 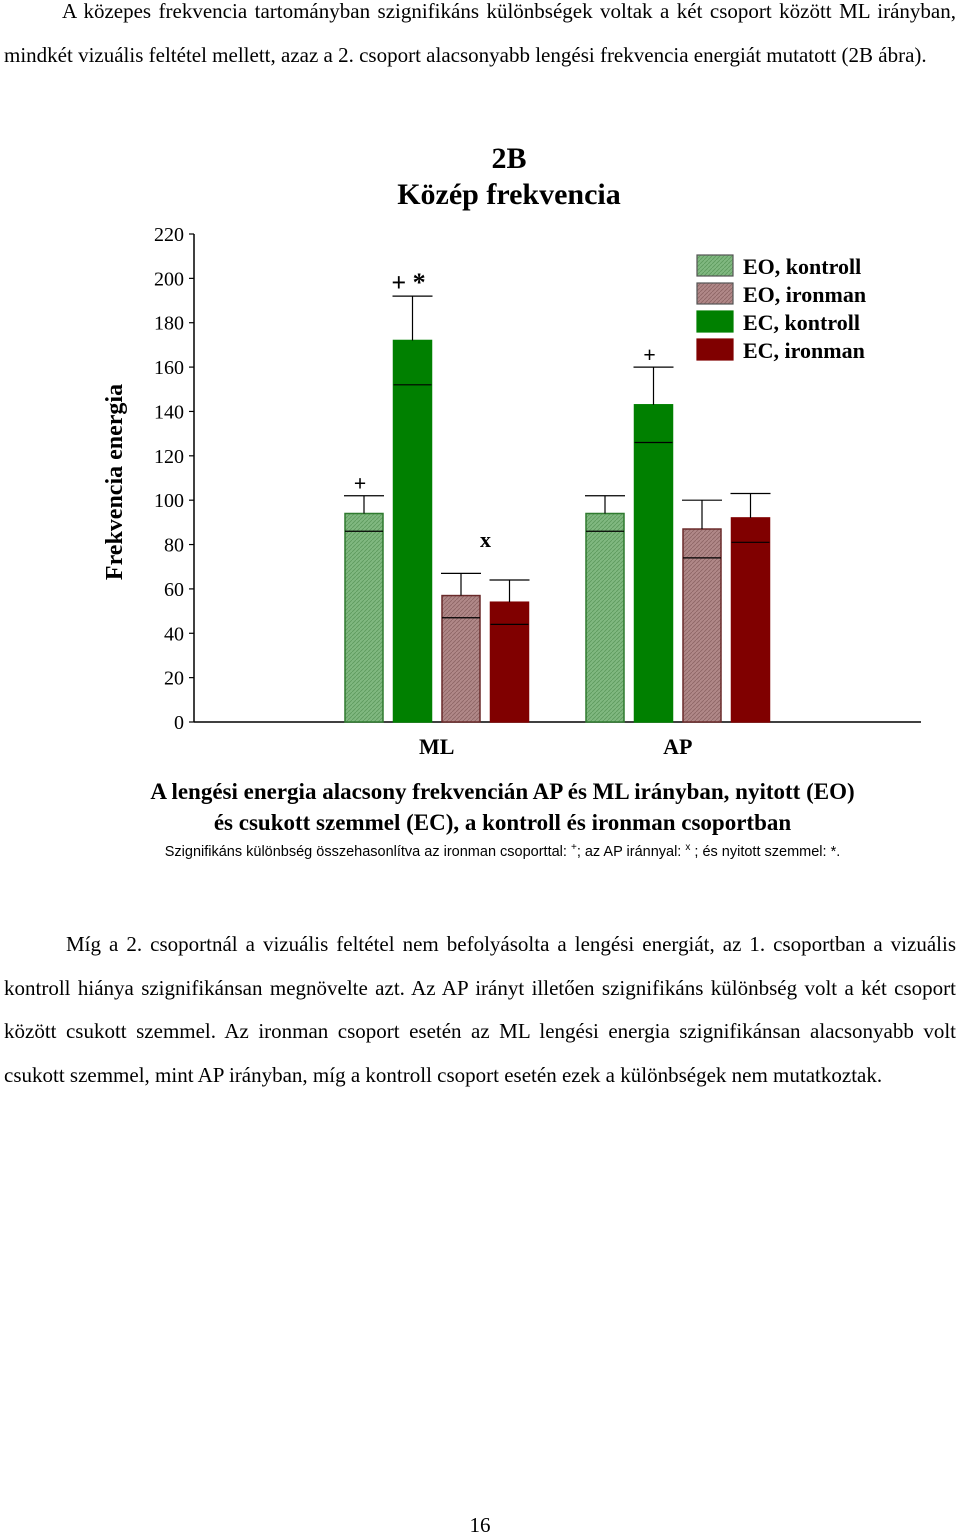 I want to click on y-tick-label: 60, so click(x=174, y=590).